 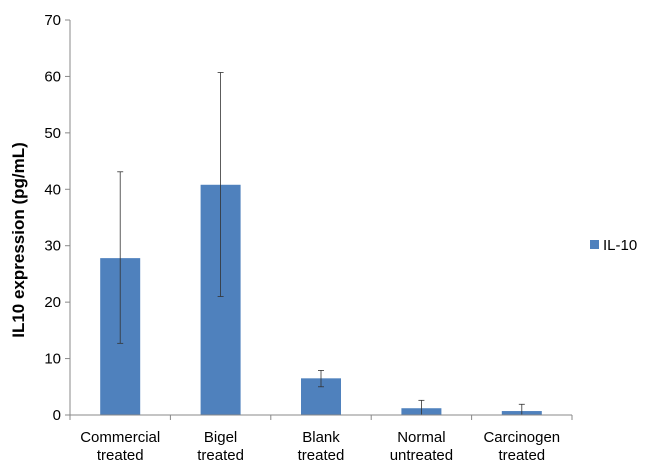 I want to click on legend-label: IL-10, so click(x=620, y=245).